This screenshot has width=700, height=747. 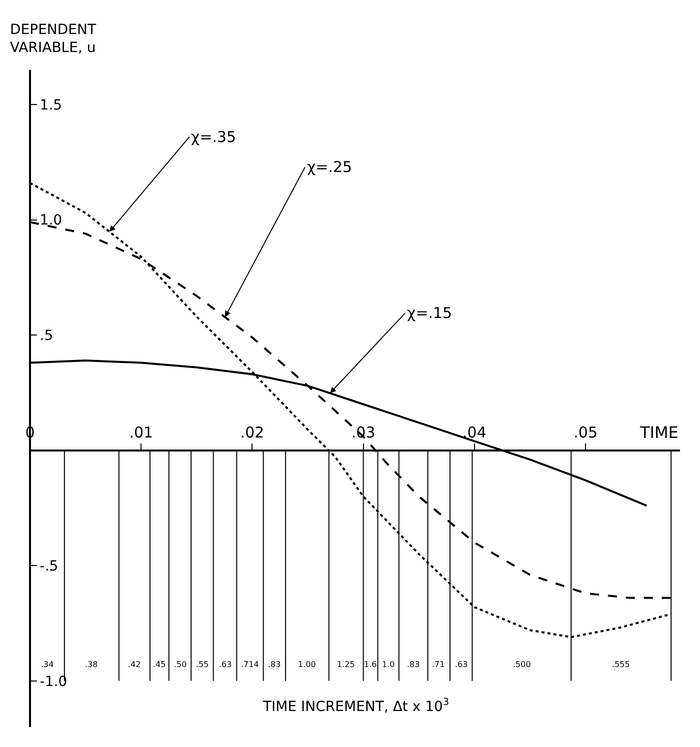 What do you see at coordinates (141, 432) in the screenshot?
I see `x-tick-label: .01` at bounding box center [141, 432].